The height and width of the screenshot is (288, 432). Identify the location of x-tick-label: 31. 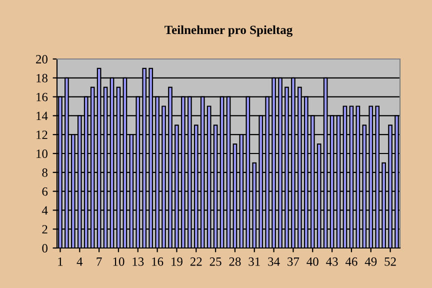
(254, 261).